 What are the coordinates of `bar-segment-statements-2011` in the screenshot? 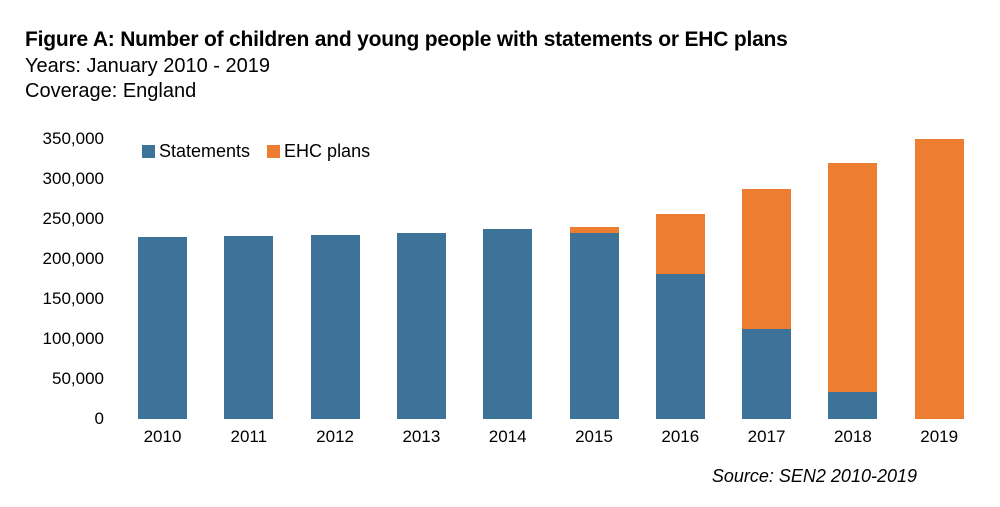 It's located at (249, 327).